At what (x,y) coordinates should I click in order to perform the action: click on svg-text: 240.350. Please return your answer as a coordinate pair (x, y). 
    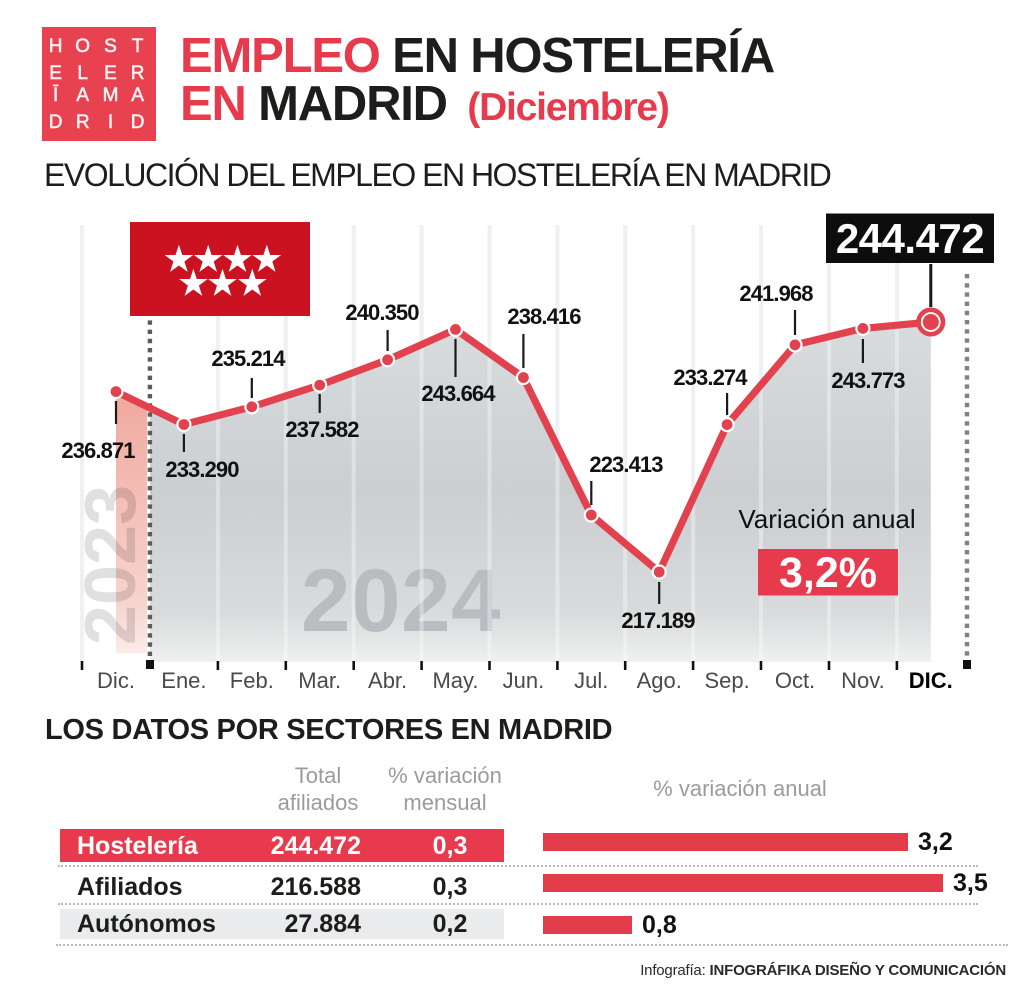
    Looking at the image, I should click on (382, 312).